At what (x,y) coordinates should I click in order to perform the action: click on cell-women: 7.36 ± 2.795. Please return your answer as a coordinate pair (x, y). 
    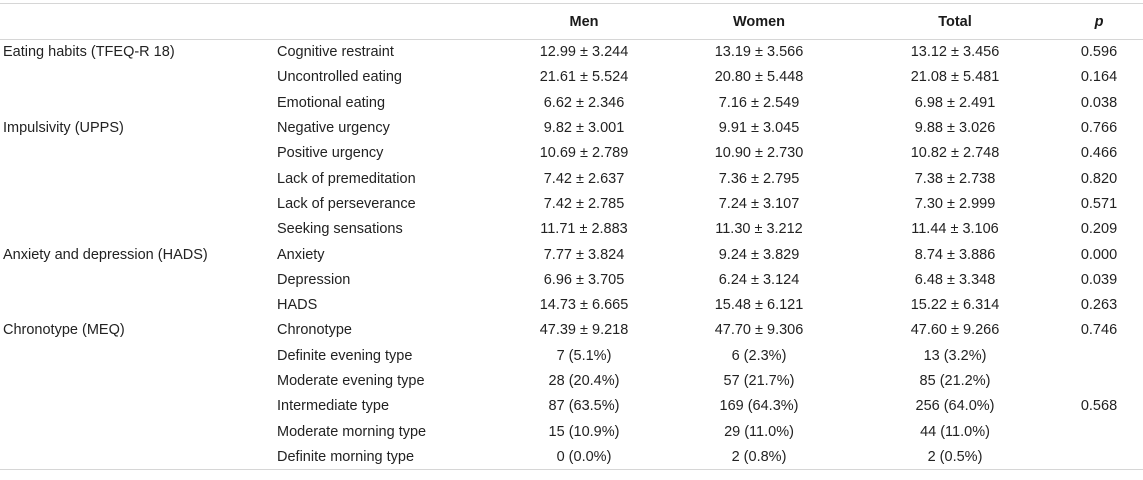
    Looking at the image, I should click on (759, 178).